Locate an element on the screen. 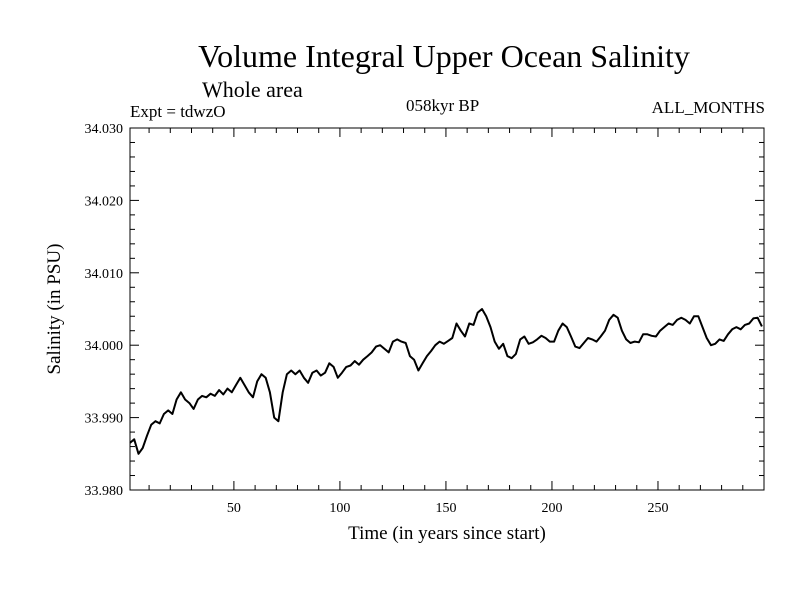 The height and width of the screenshot is (600, 800). tick-label: 200 is located at coordinates (551, 508).